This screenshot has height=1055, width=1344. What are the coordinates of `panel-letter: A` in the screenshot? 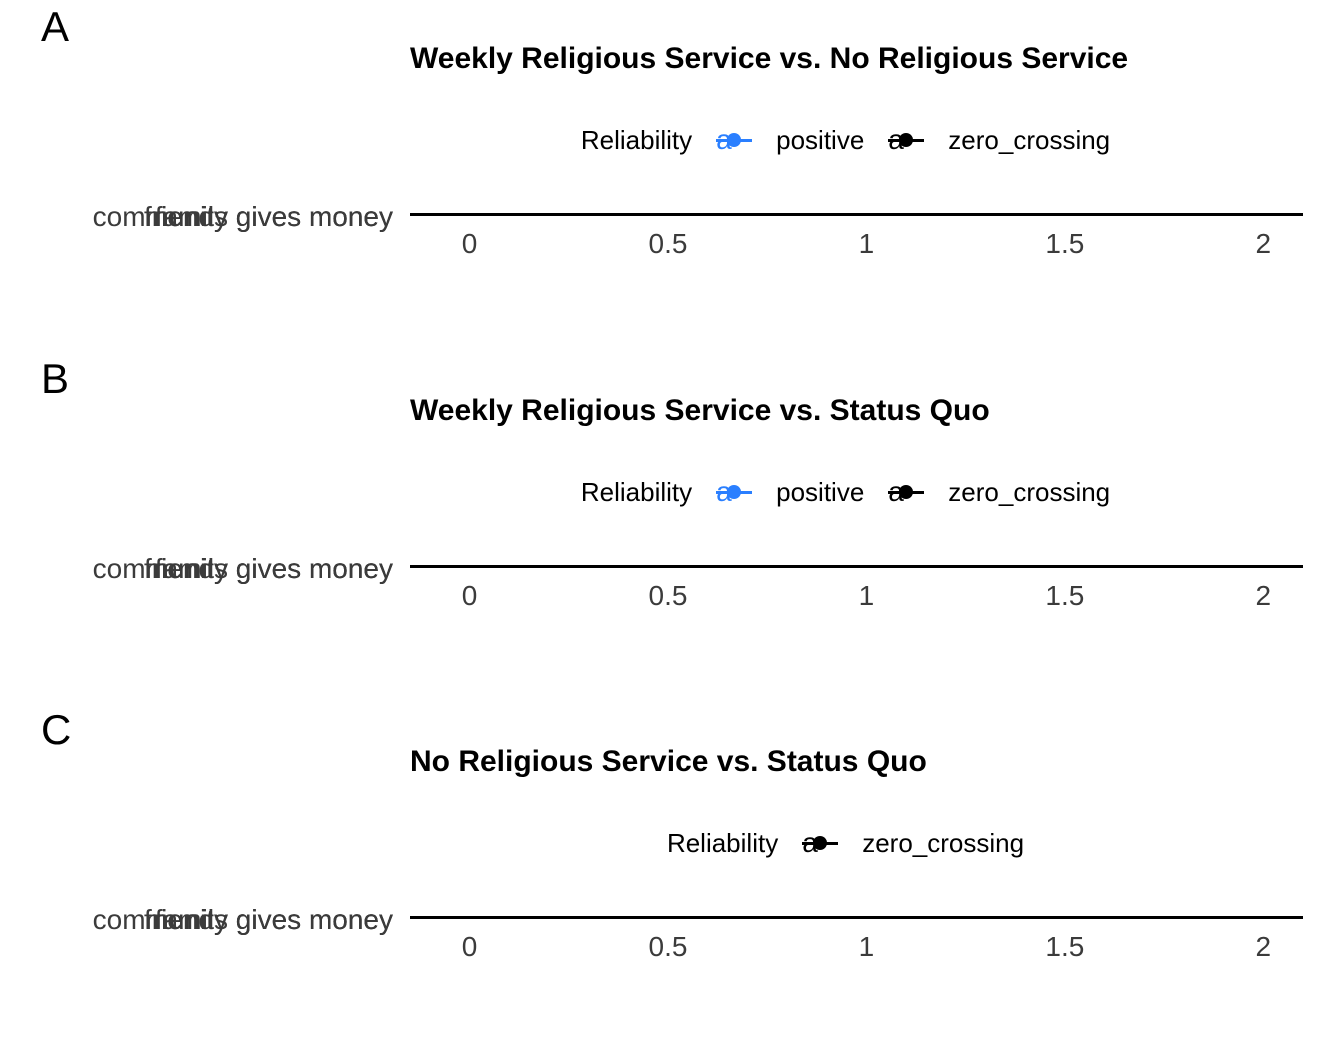 It's located at (55, 26).